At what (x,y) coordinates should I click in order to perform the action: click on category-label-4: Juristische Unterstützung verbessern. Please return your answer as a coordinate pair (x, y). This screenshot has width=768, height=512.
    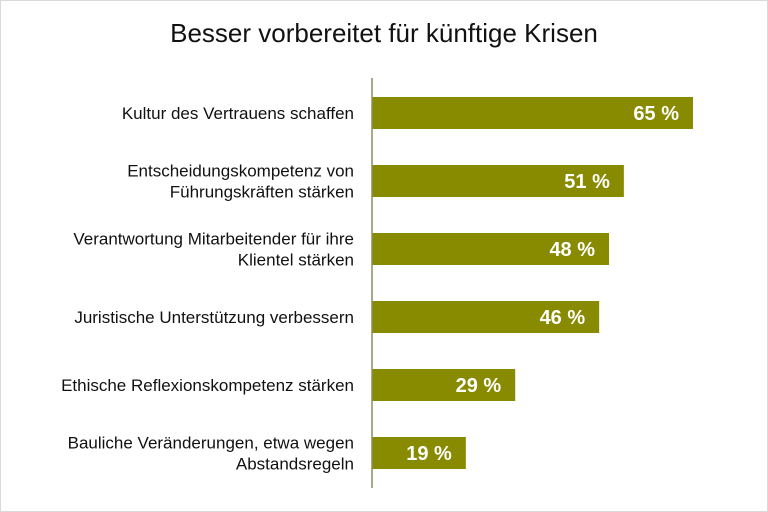
    Looking at the image, I should click on (214, 317).